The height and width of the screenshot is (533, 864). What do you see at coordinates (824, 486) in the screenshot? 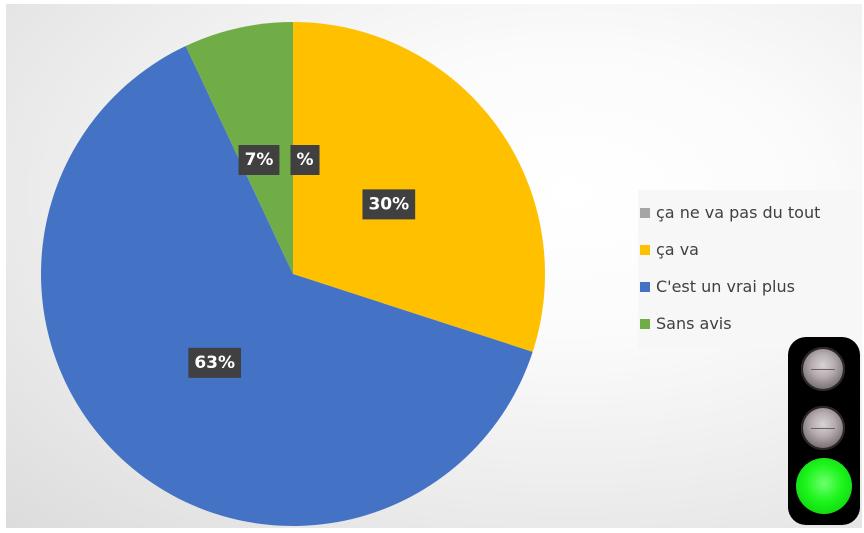
I see `traffic-light-green-lamp-icon` at bounding box center [824, 486].